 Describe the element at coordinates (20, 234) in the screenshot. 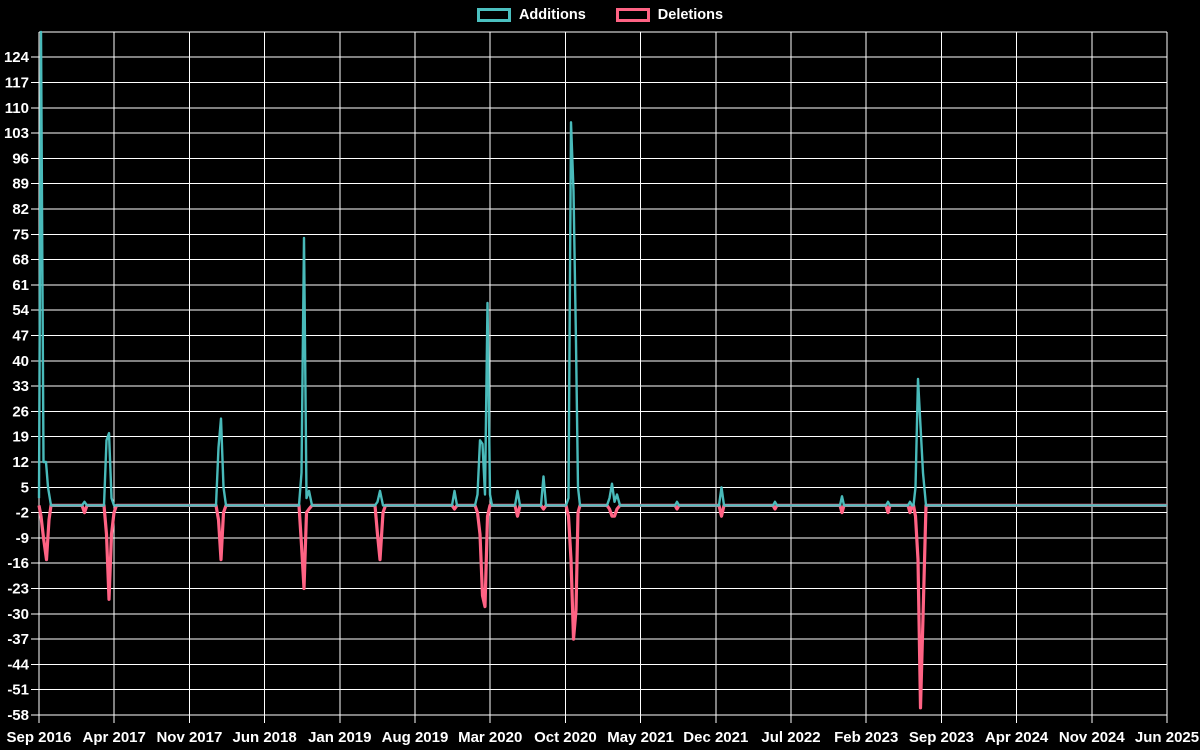

I see `y-tick-label: 75` at that location.